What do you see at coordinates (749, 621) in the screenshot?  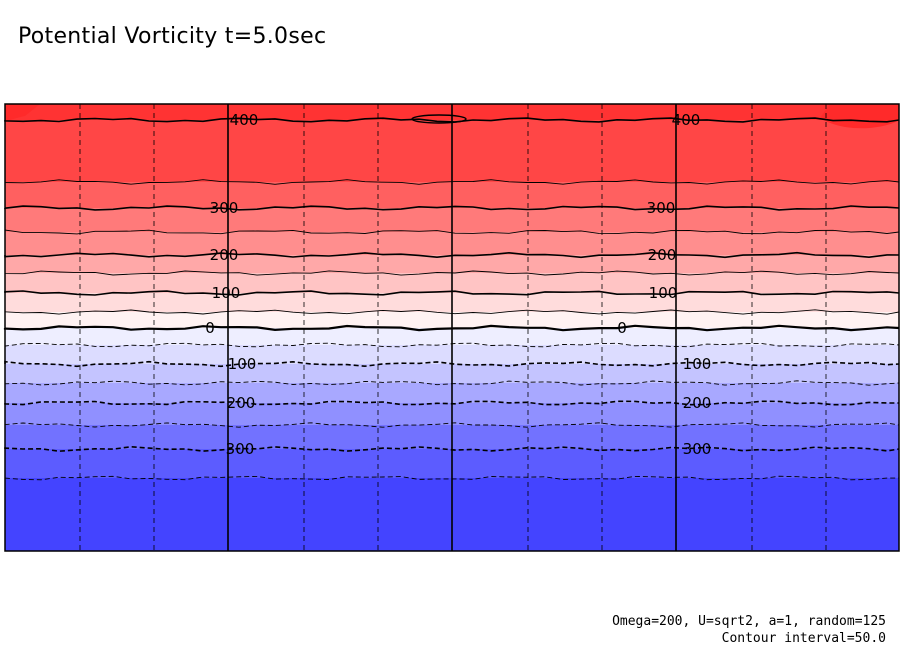 I see `parameter-text: Omega=200, U=sqrt2, a=1, random=125` at bounding box center [749, 621].